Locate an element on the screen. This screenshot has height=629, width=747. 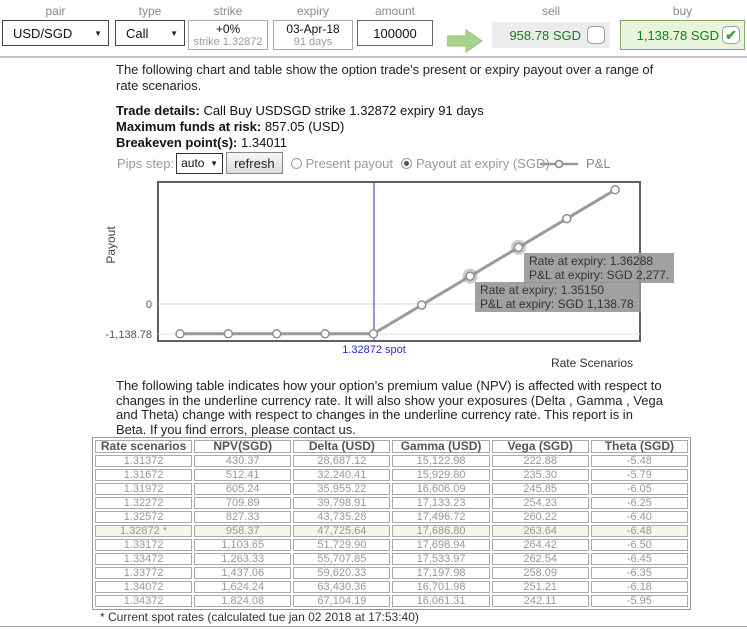
tooltip-pnl-line: P&L at expiry: SGD 1,138.78 is located at coordinates (557, 304).